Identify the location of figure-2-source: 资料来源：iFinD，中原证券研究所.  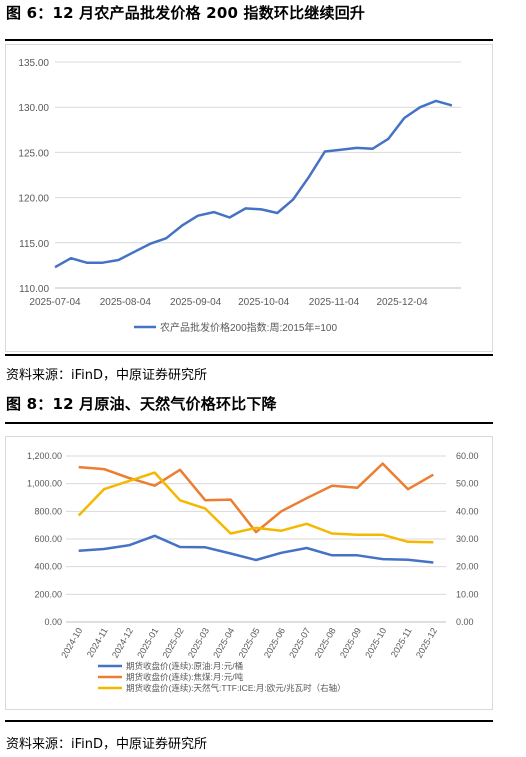
(107, 744).